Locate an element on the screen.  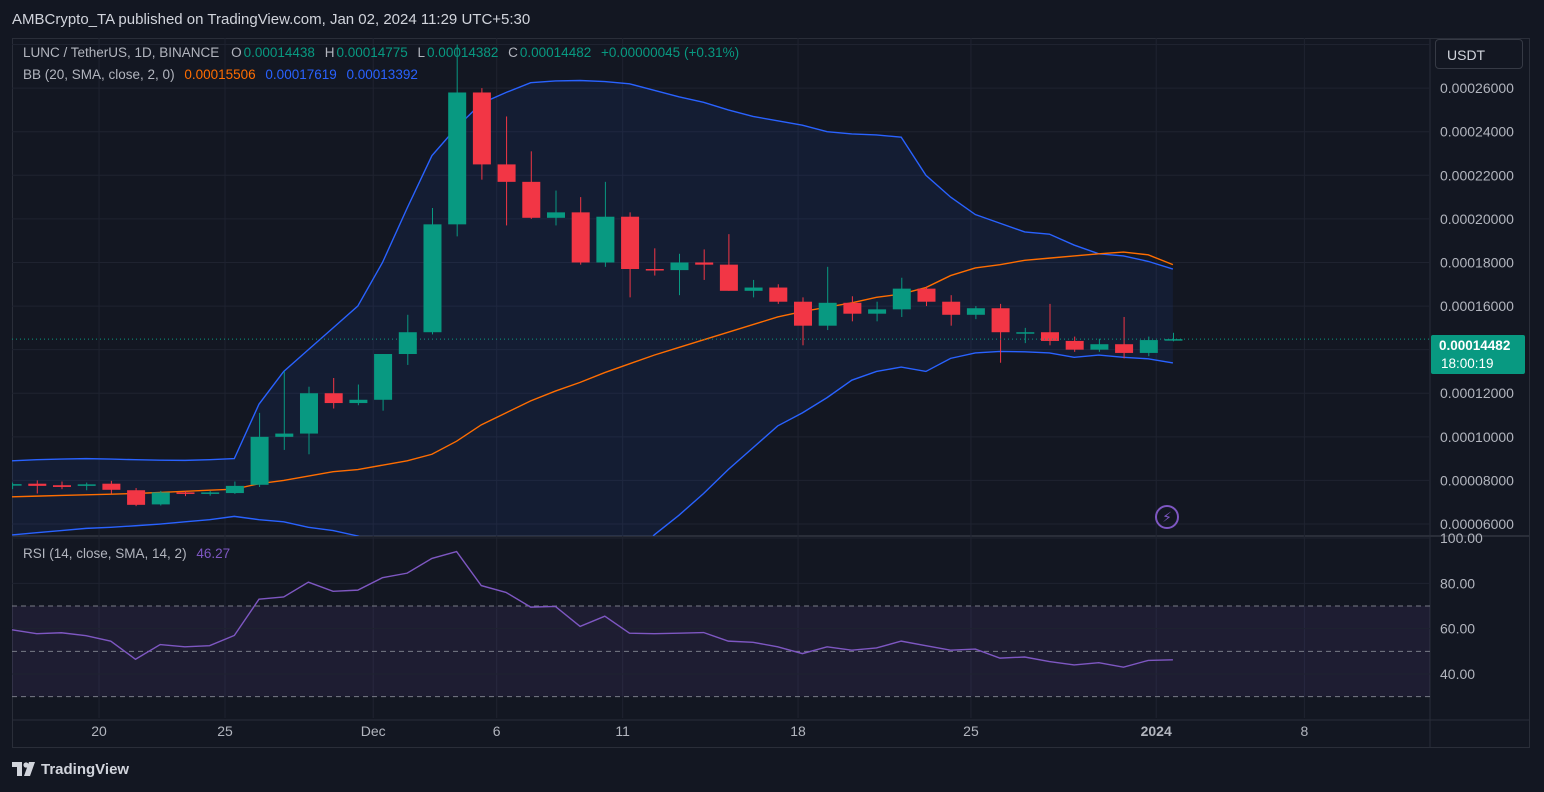
open-label: O is located at coordinates (236, 52).